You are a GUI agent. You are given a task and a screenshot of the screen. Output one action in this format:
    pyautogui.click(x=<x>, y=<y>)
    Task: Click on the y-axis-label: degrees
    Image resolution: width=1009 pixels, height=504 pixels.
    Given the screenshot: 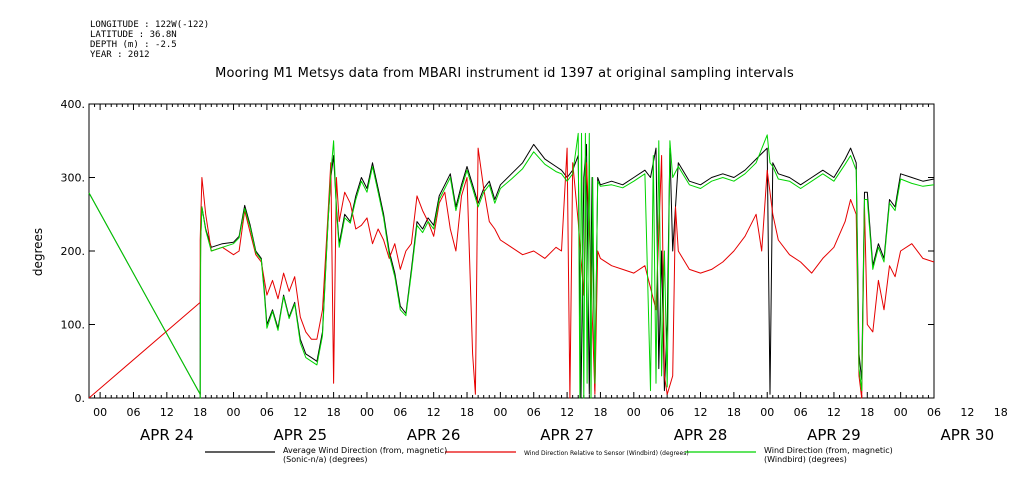 What is the action you would take?
    pyautogui.click(x=38, y=252)
    